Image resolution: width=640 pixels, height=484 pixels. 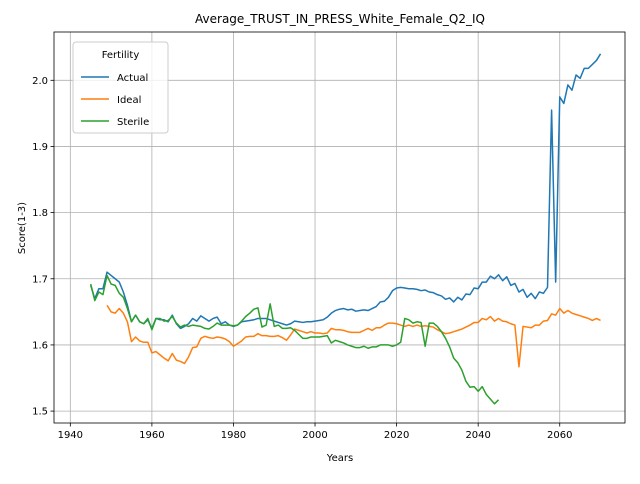 I want to click on y-tick-label: 2.0, so click(x=40, y=81).